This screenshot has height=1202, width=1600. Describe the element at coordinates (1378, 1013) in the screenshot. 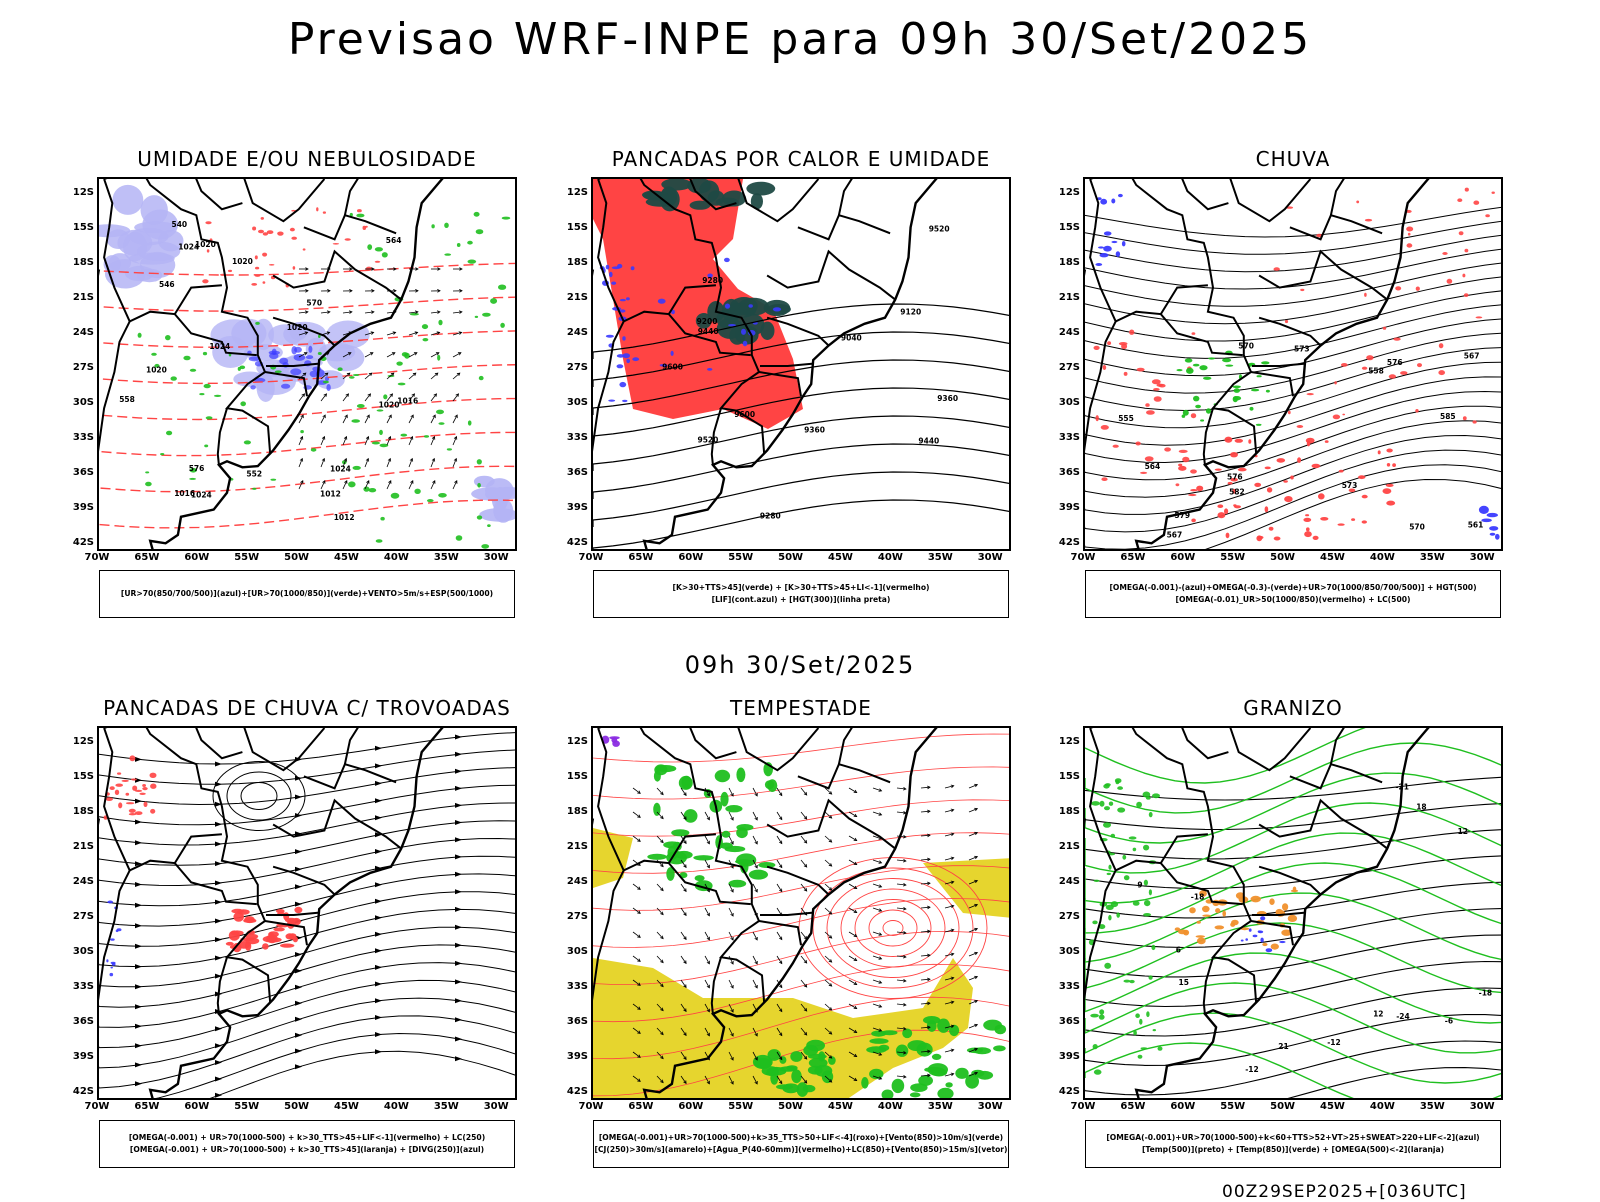

I see `contour-value-label: 12` at that location.